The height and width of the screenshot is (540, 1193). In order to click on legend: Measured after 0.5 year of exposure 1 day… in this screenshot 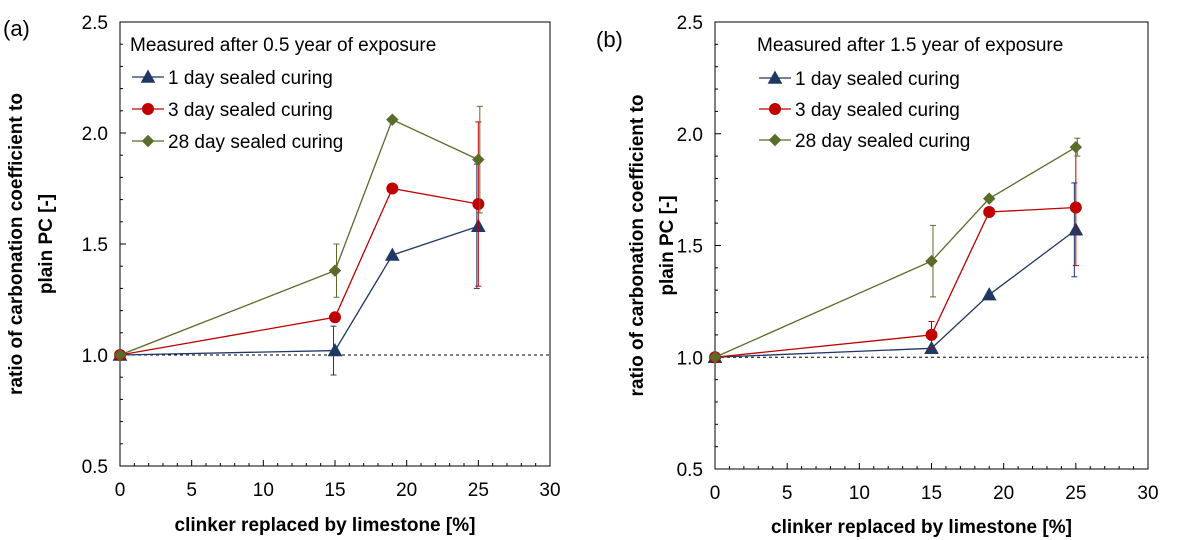, I will do `click(283, 94)`.